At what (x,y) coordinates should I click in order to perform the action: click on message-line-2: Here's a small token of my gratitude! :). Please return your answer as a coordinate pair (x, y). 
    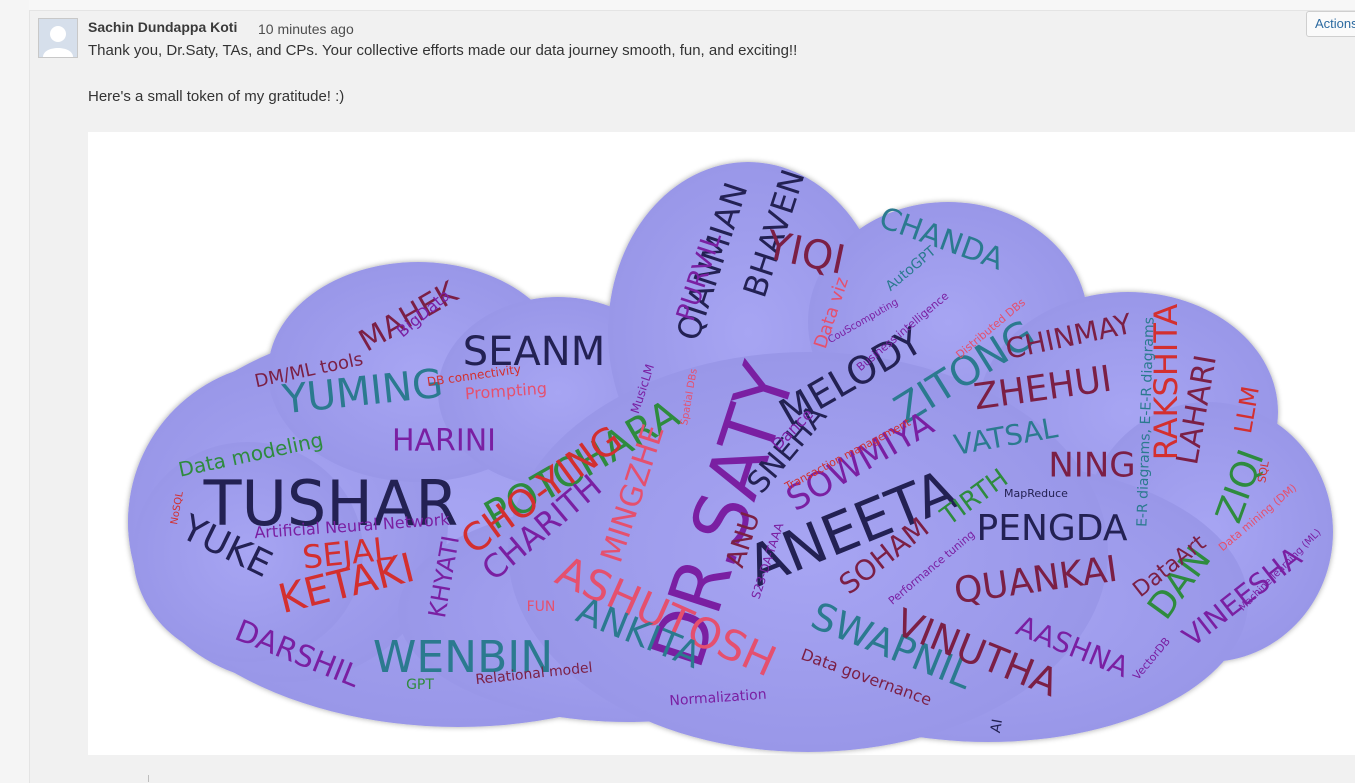
    Looking at the image, I should click on (216, 96).